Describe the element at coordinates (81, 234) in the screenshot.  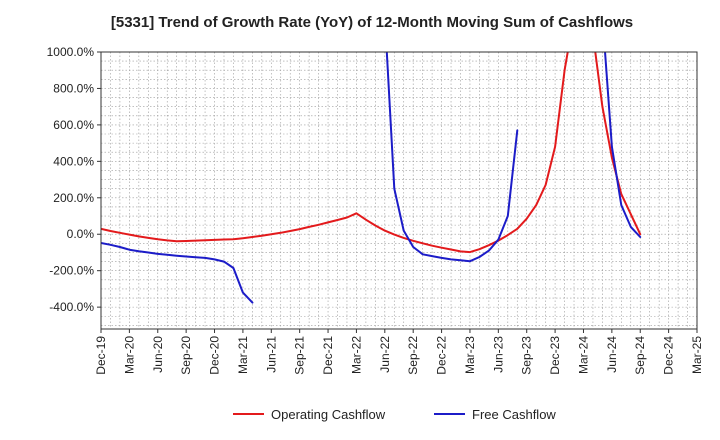
I see `y-tick-label: 0.0%` at that location.